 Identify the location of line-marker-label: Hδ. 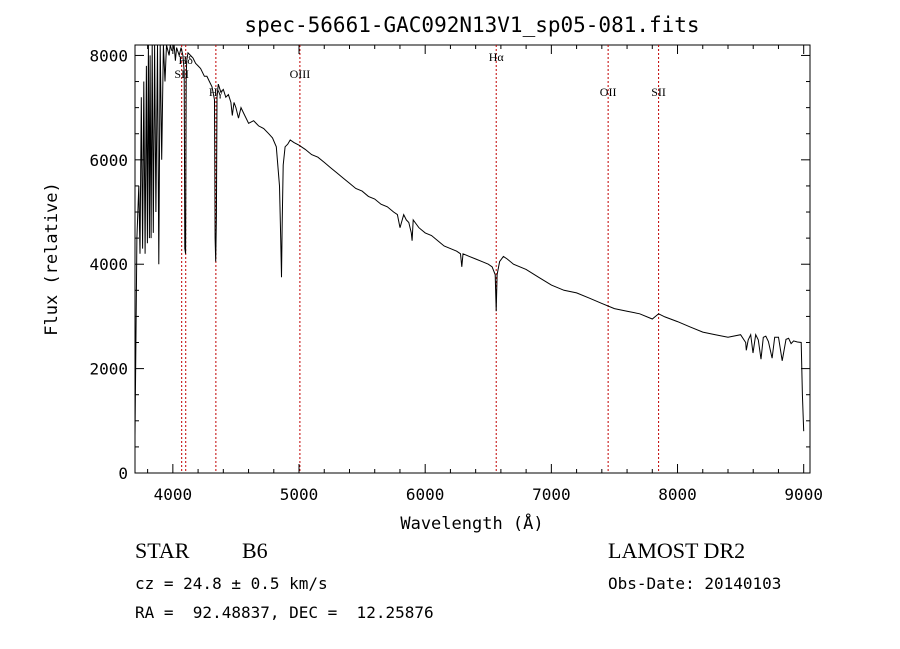
(186, 60).